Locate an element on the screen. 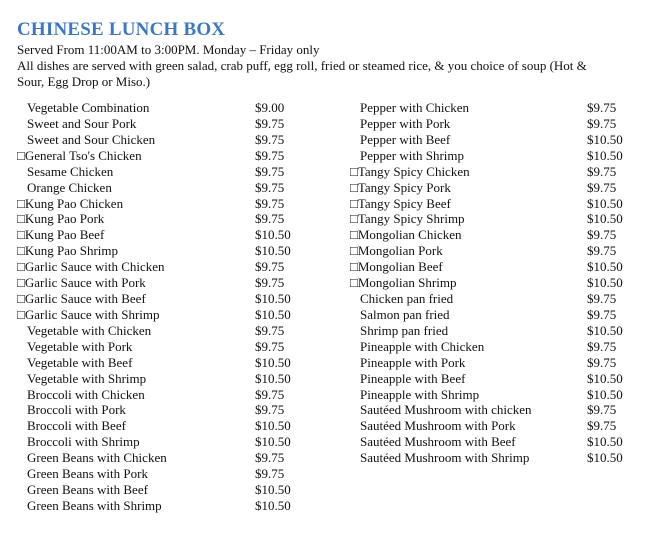 The width and height of the screenshot is (650, 535). dish-name: Pineapple with Pork is located at coordinates (413, 362).